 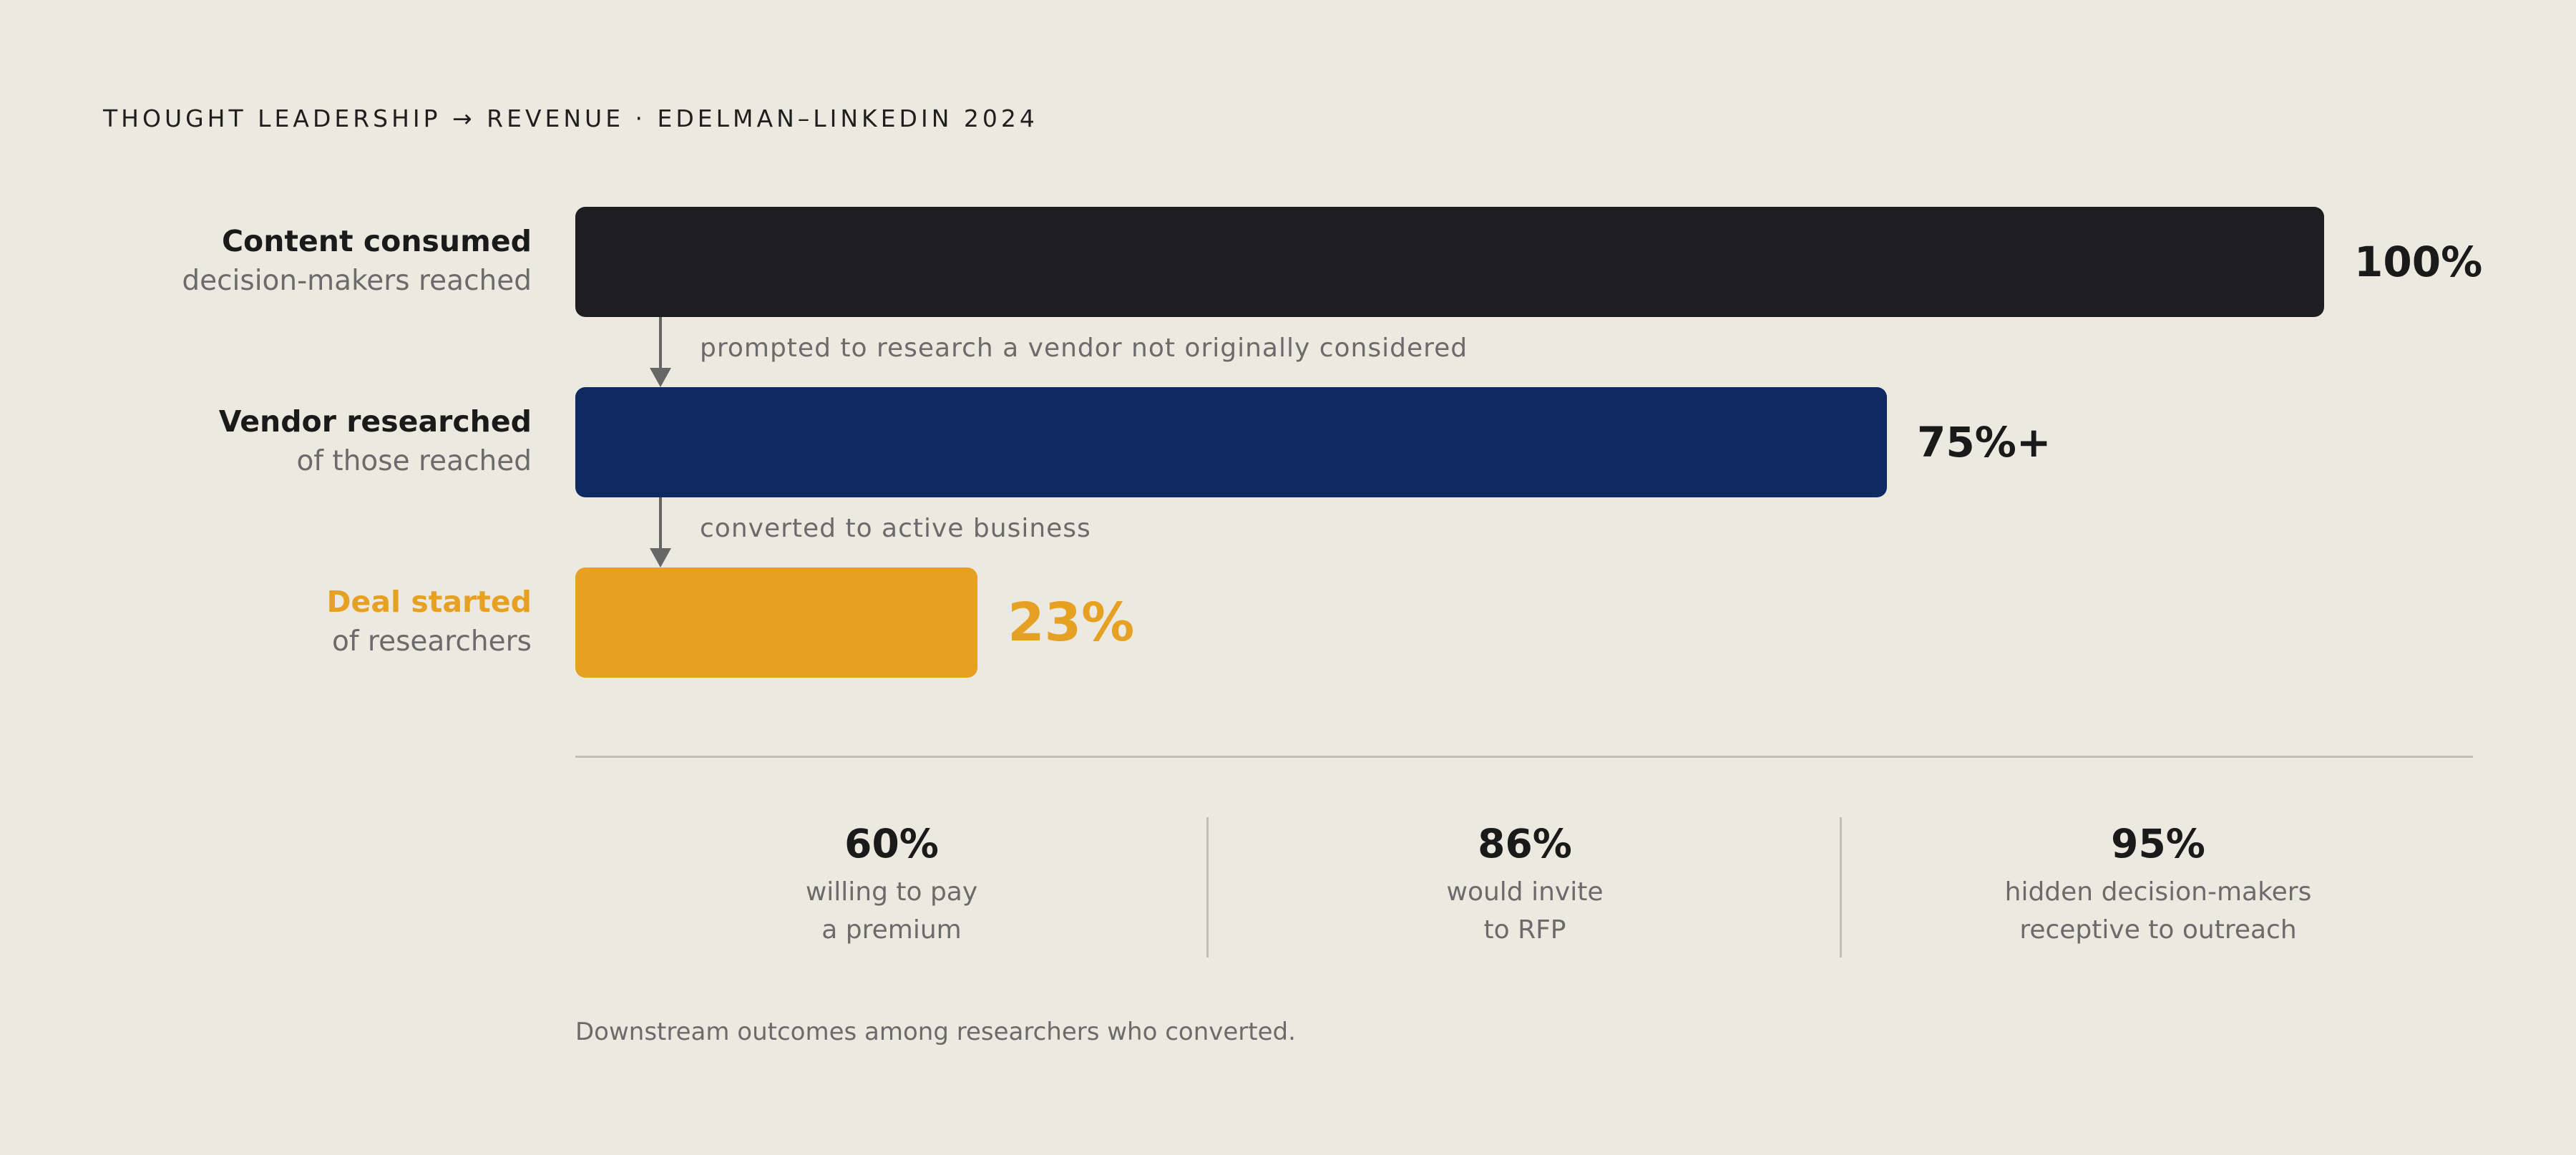 I want to click on row-title: Content consumed, so click(x=376, y=241).